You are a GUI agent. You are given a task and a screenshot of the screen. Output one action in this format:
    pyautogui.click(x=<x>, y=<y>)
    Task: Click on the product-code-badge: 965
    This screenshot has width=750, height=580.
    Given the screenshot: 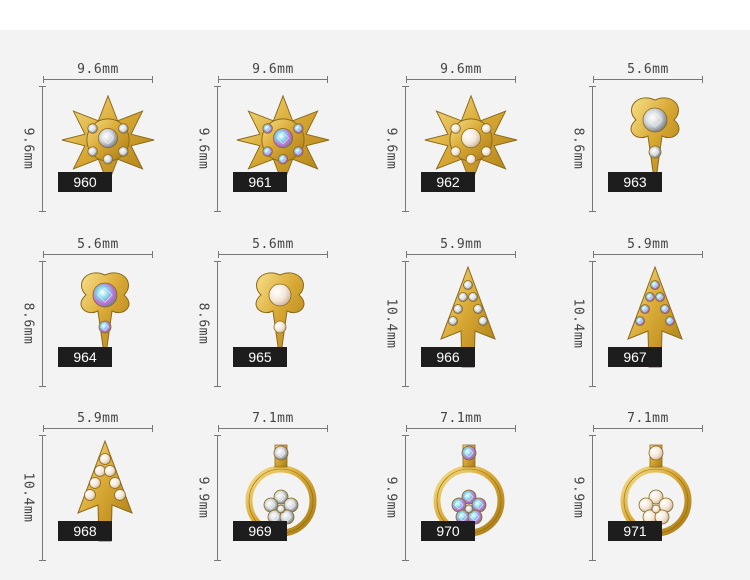 What is the action you would take?
    pyautogui.click(x=260, y=357)
    